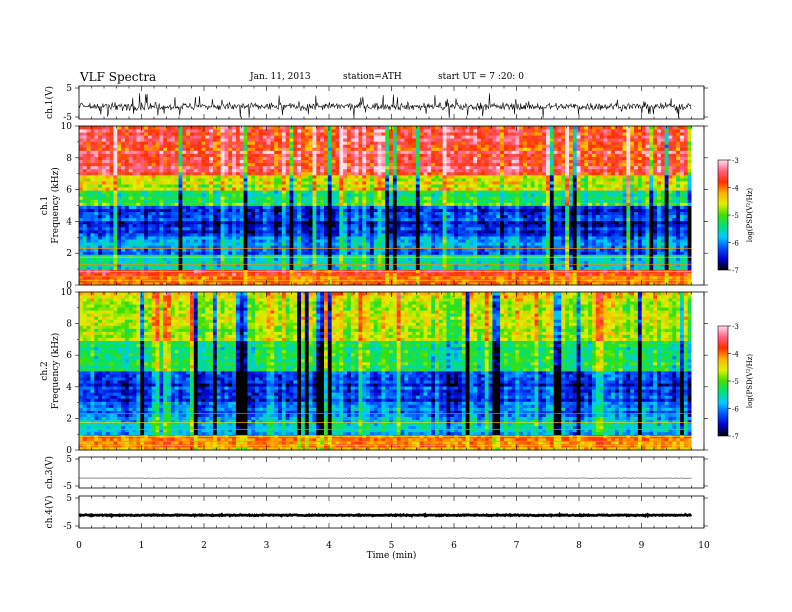 The image size is (792, 612). I want to click on x-tick-label: 6, so click(454, 546).